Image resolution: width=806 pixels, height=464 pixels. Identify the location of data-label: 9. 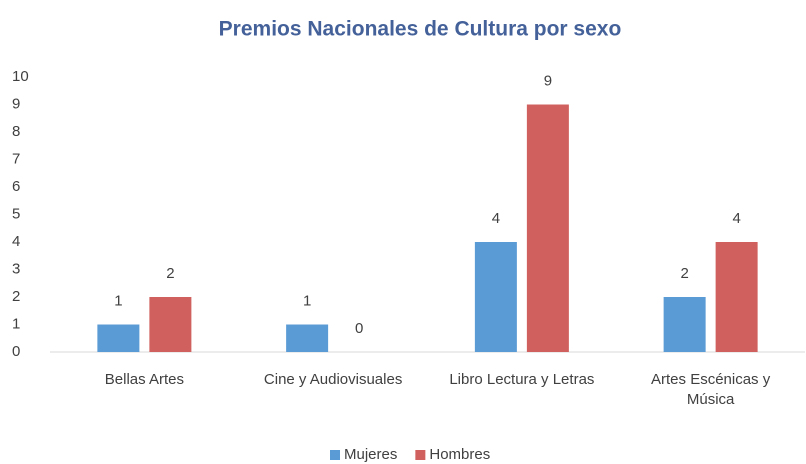
(548, 80).